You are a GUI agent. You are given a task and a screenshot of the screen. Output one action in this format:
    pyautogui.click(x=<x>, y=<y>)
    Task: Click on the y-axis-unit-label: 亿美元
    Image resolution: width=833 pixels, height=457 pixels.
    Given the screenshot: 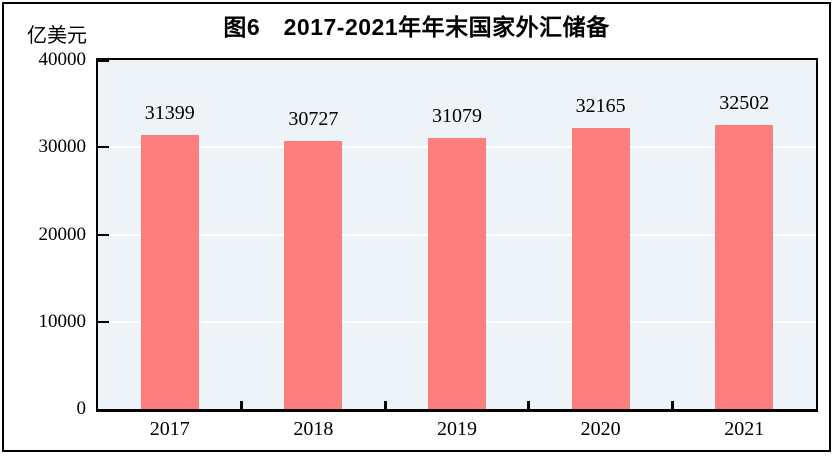 What is the action you would take?
    pyautogui.click(x=57, y=36)
    